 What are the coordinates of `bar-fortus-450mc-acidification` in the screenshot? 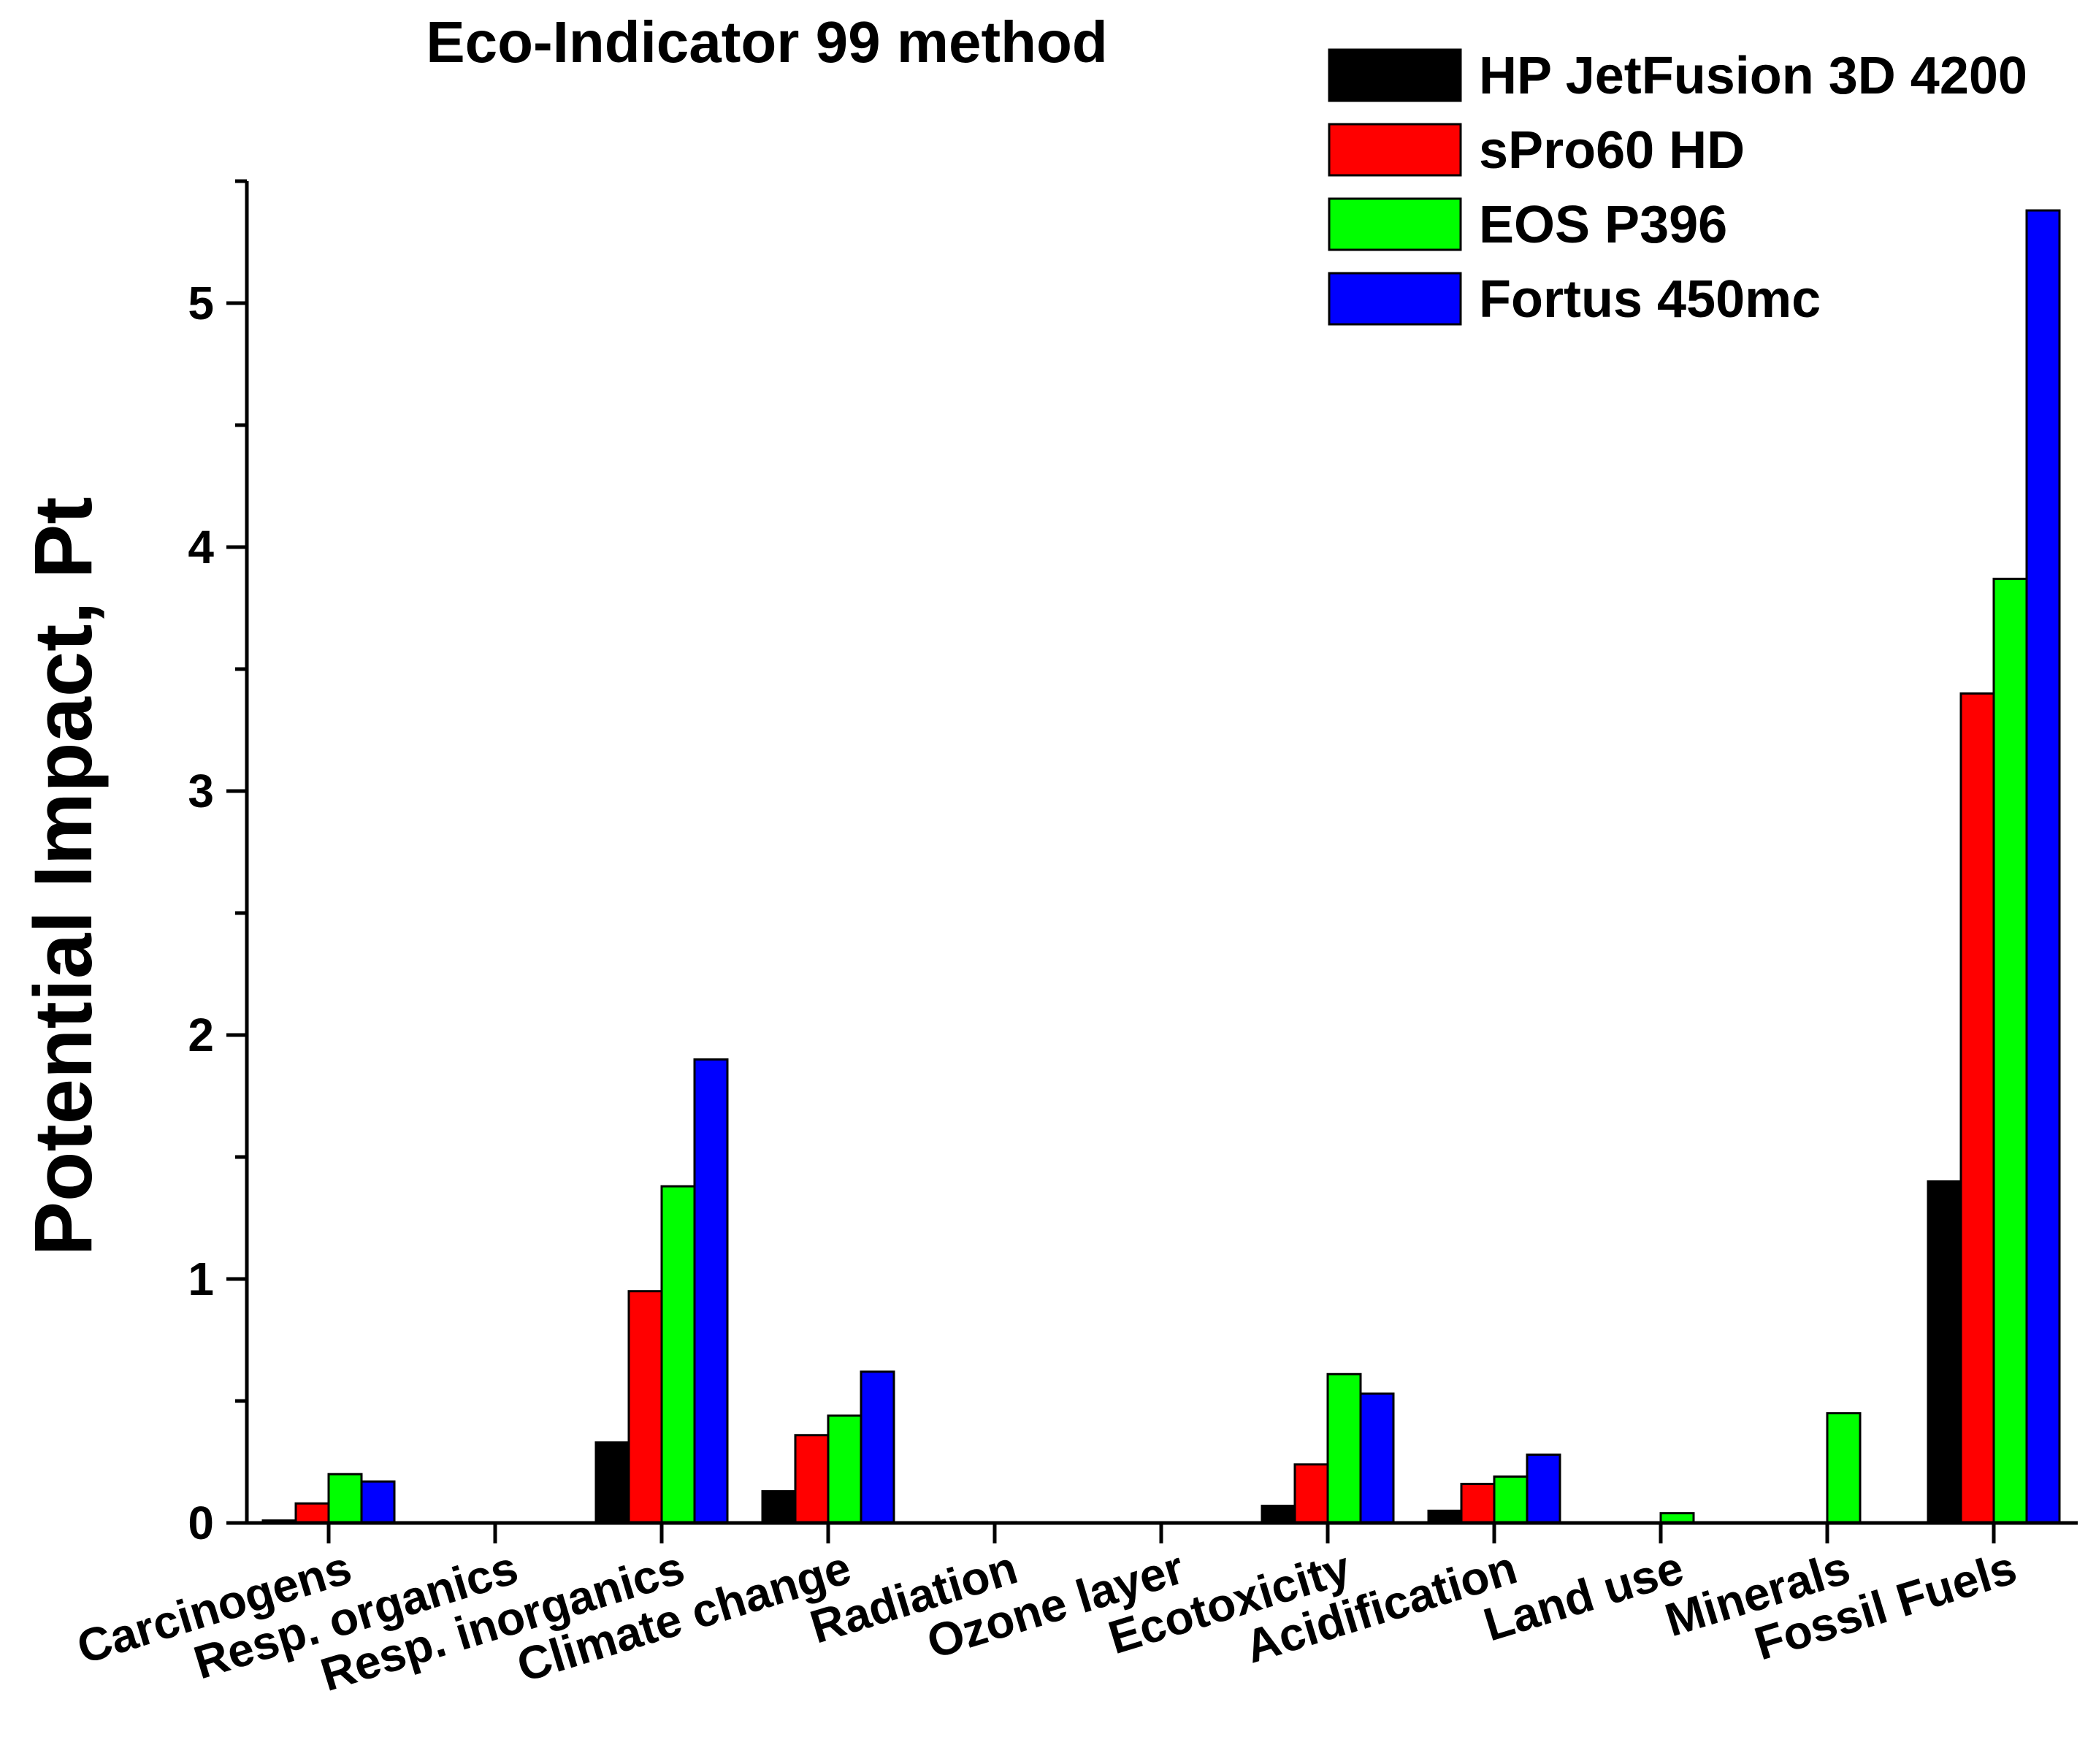 It's located at (1543, 1488).